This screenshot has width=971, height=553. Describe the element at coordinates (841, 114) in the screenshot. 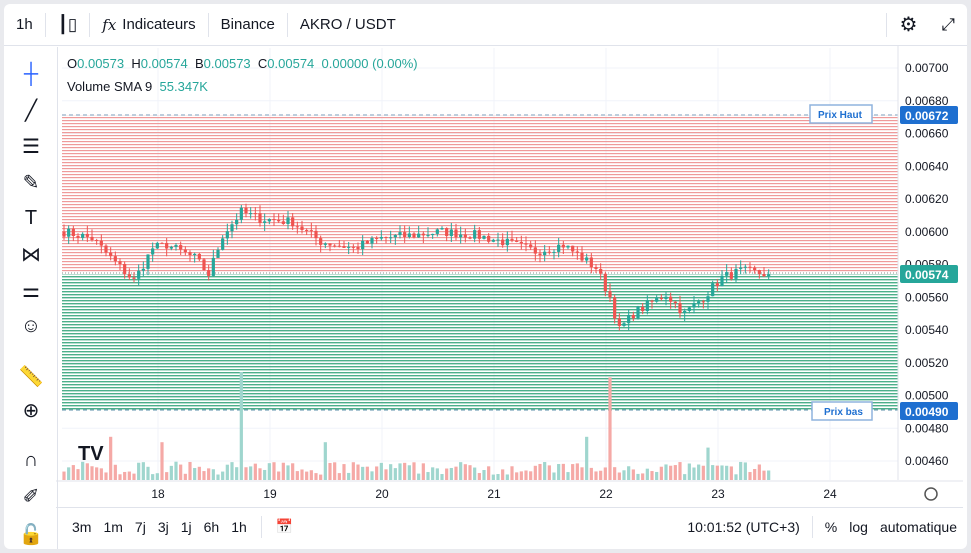

I see `high-label-box: Prix Haut` at that location.